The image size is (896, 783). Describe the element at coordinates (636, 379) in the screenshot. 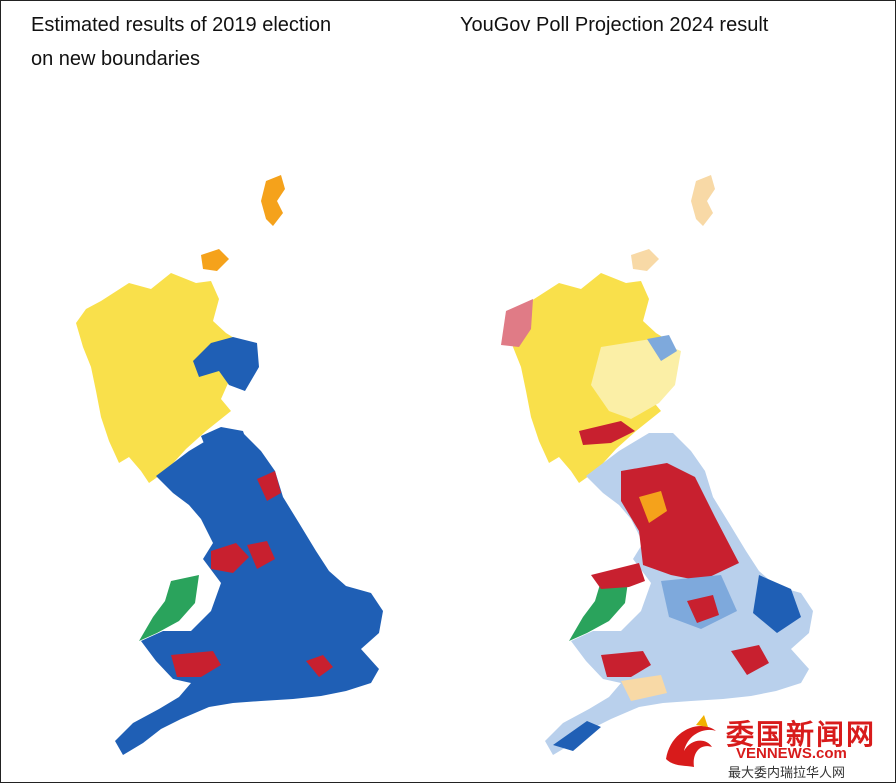

I see `eastern-scotland-light` at that location.